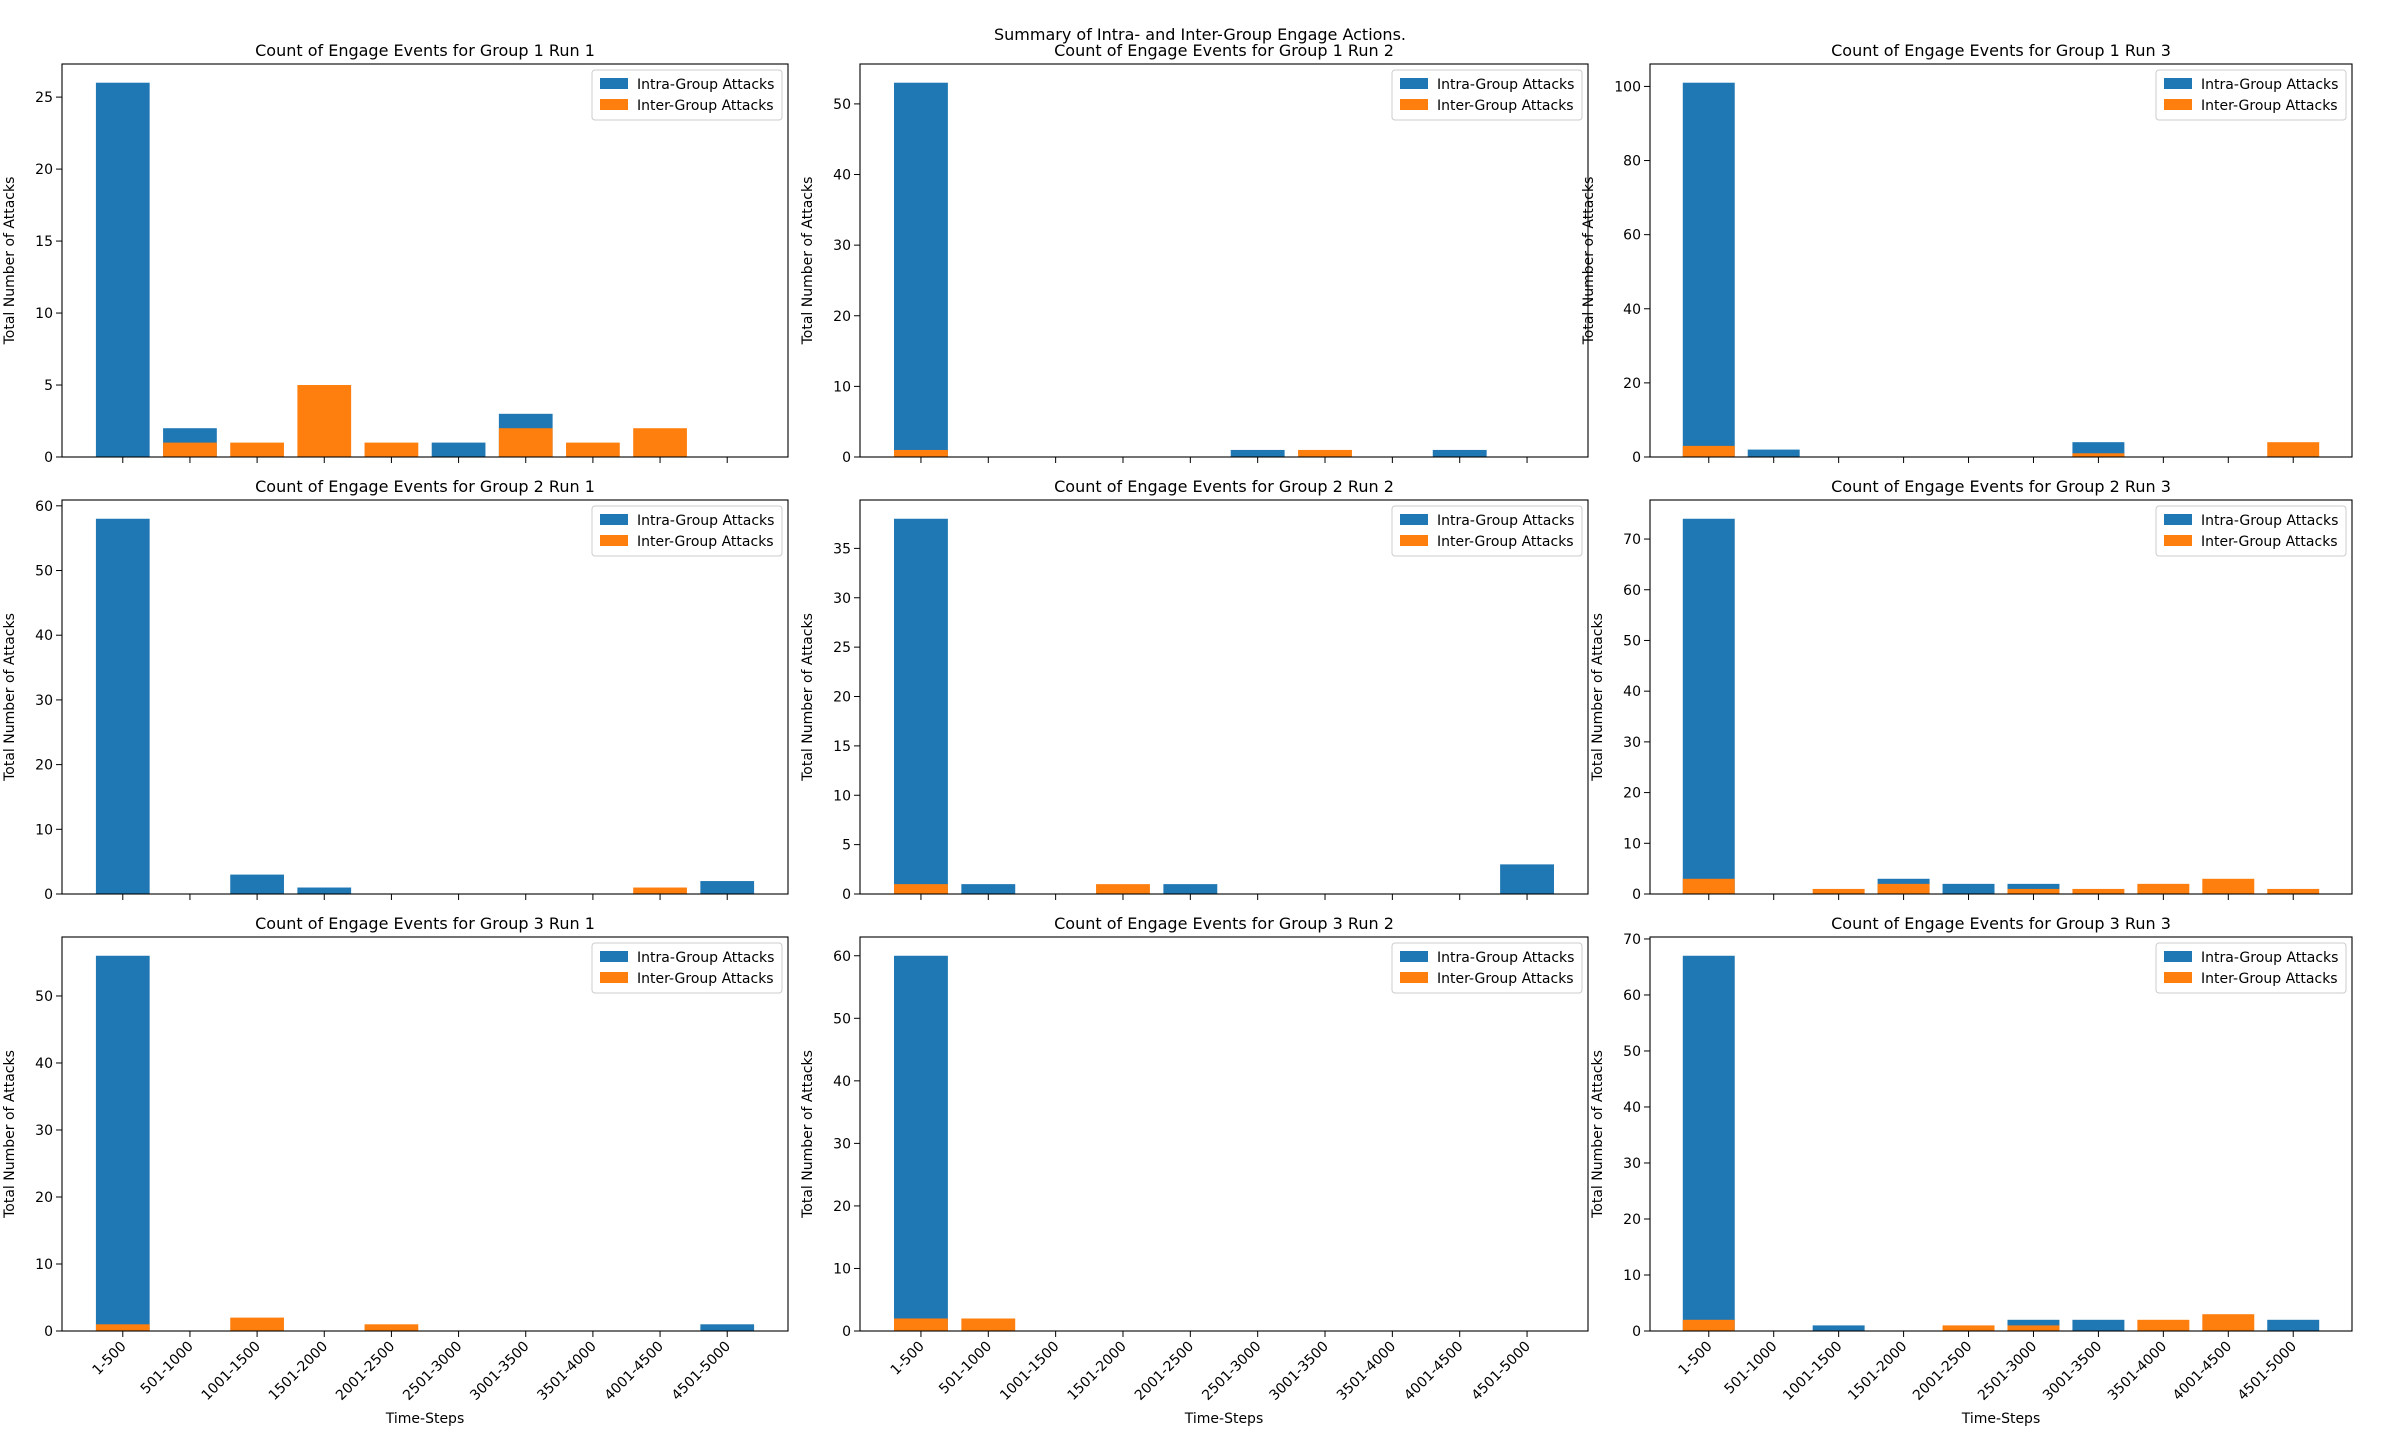  I want to click on y-tick-label: 5, so click(846, 846).